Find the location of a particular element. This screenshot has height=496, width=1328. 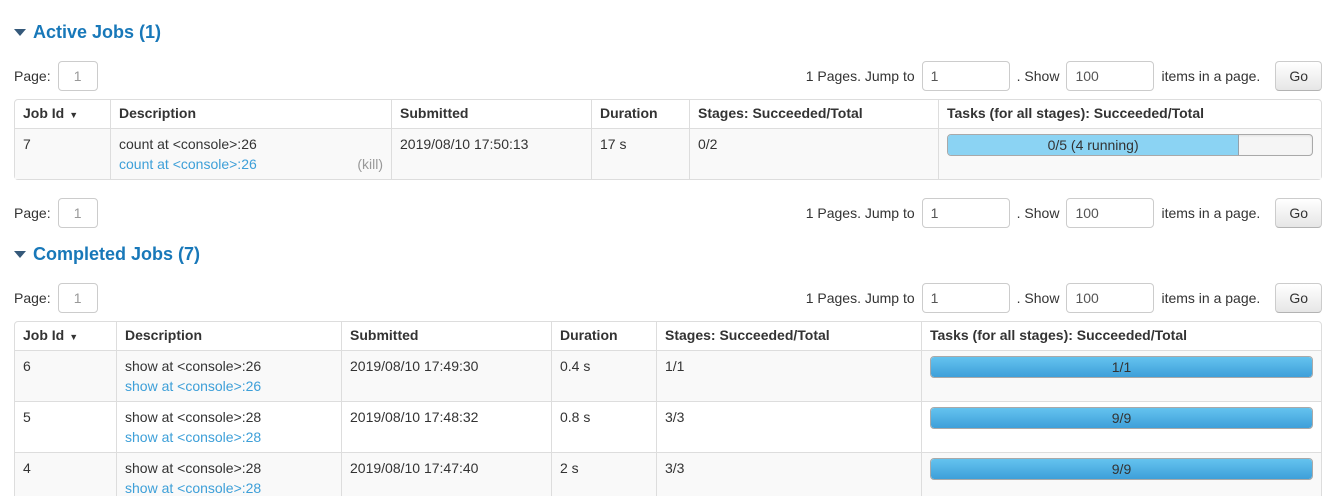

tasks-progress-bar: 1/1 is located at coordinates (1121, 367).